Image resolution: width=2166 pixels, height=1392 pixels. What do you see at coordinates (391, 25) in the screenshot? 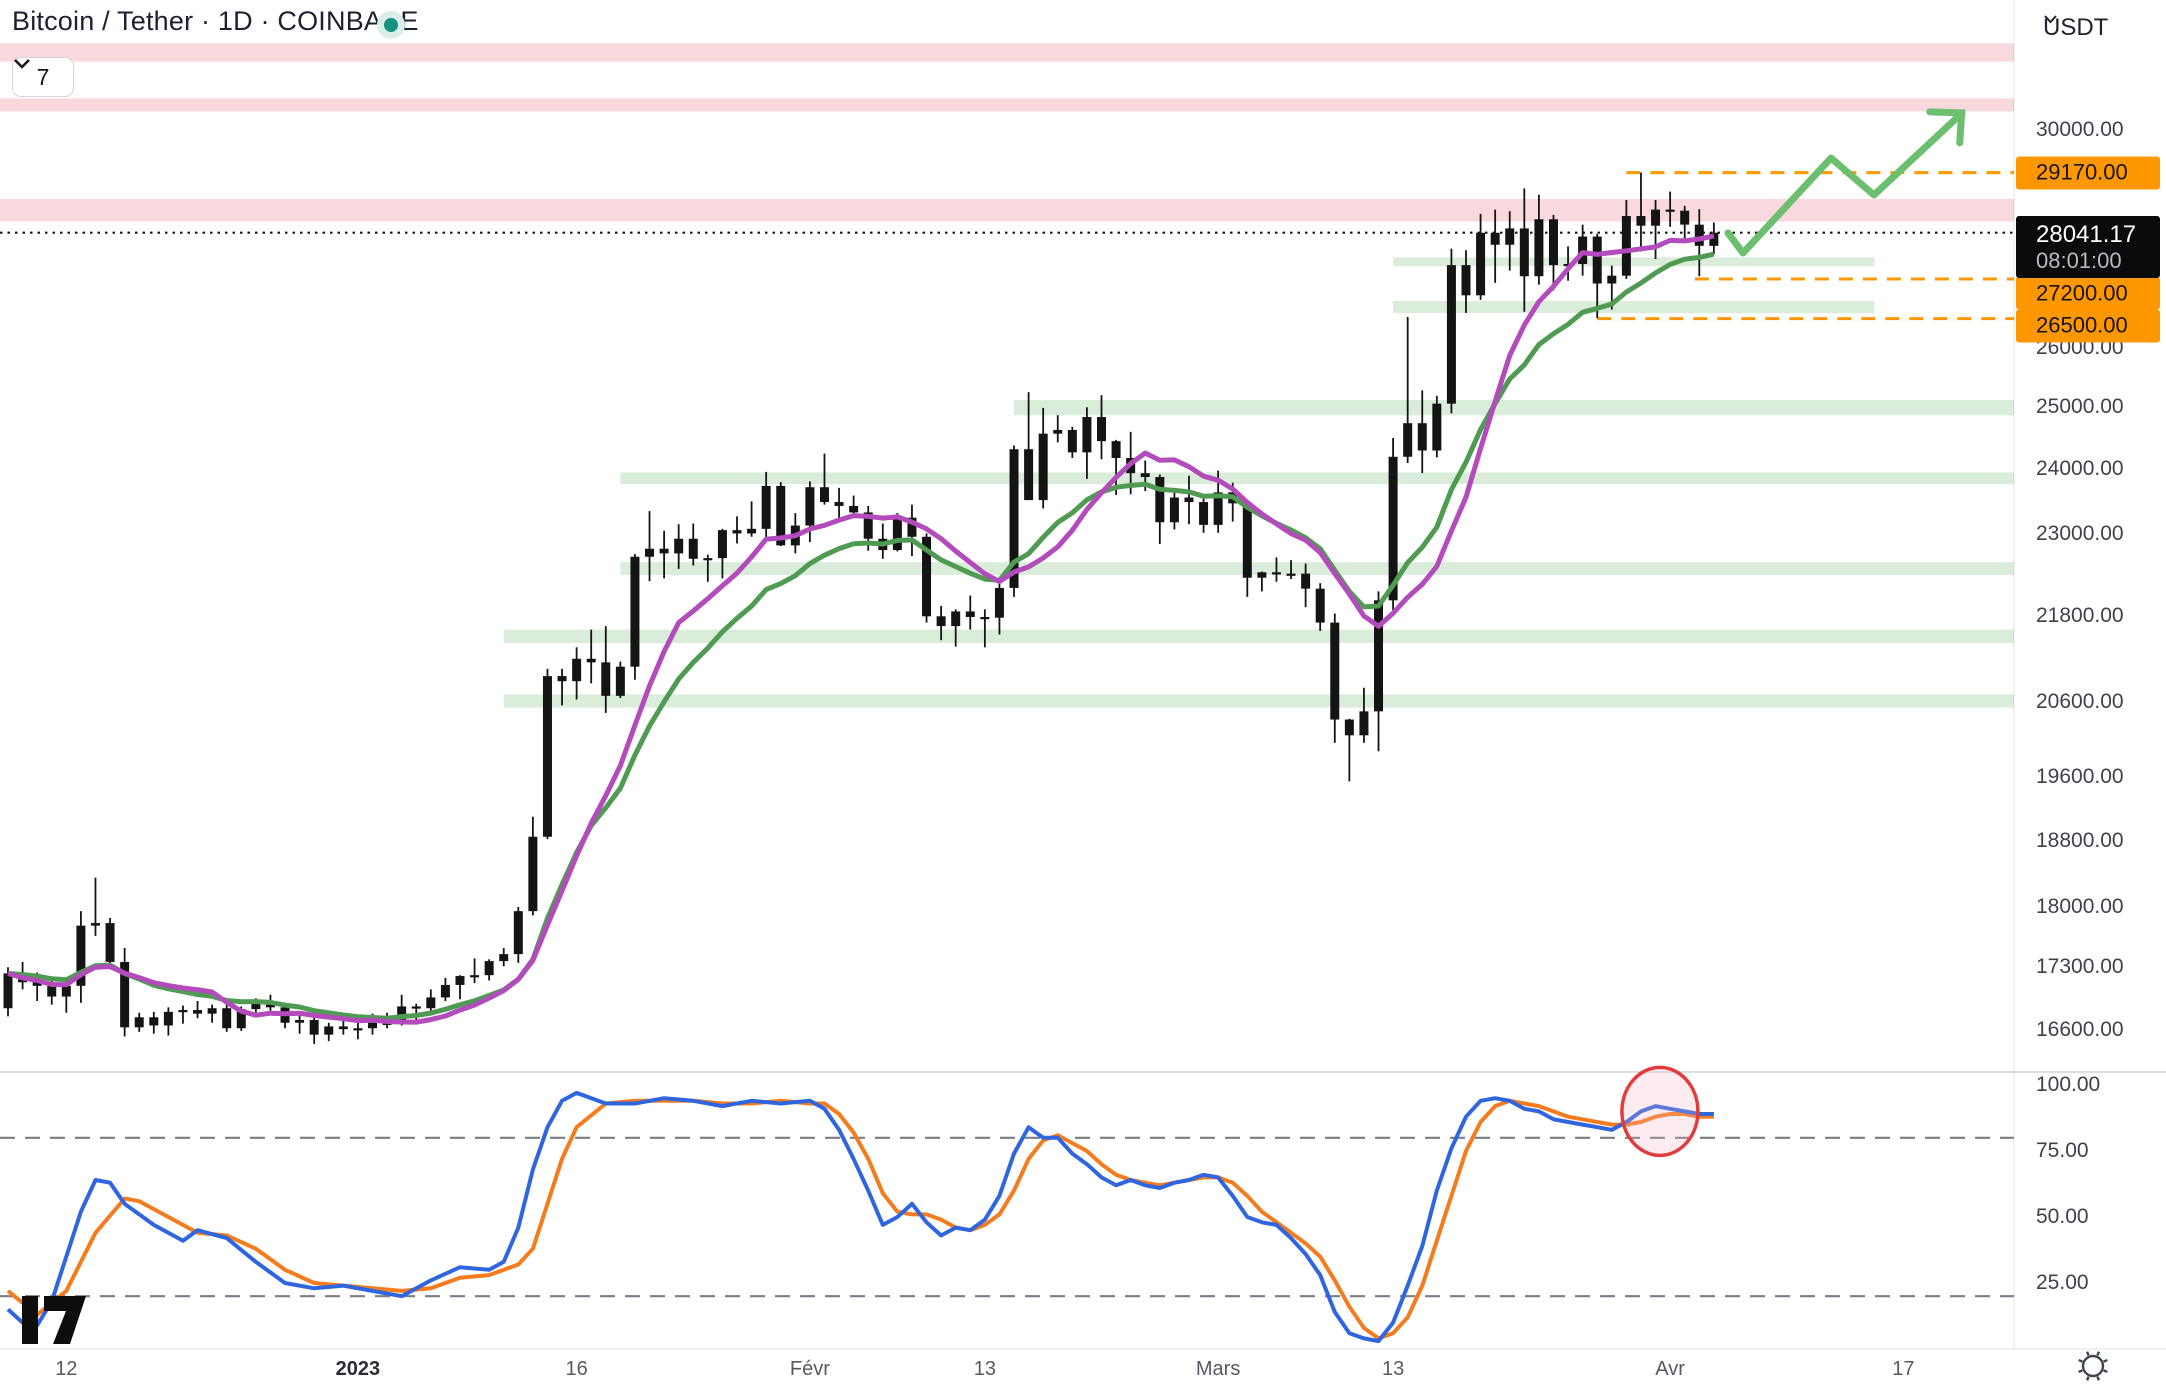
I see `market-status-icon` at bounding box center [391, 25].